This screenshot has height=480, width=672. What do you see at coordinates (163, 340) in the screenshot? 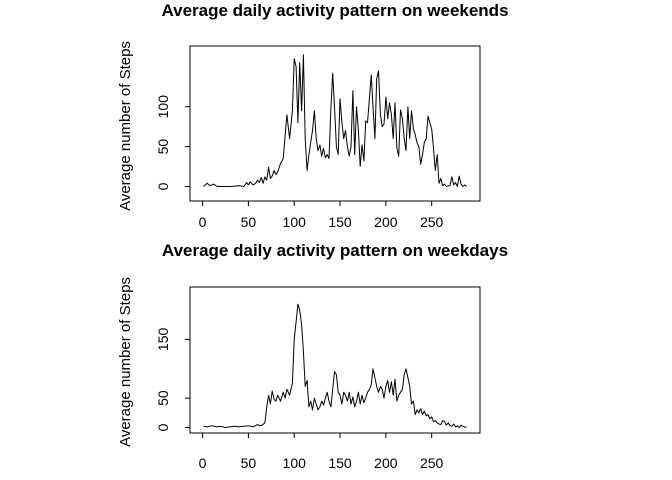
I see `y-tick-label: 150` at bounding box center [163, 340].